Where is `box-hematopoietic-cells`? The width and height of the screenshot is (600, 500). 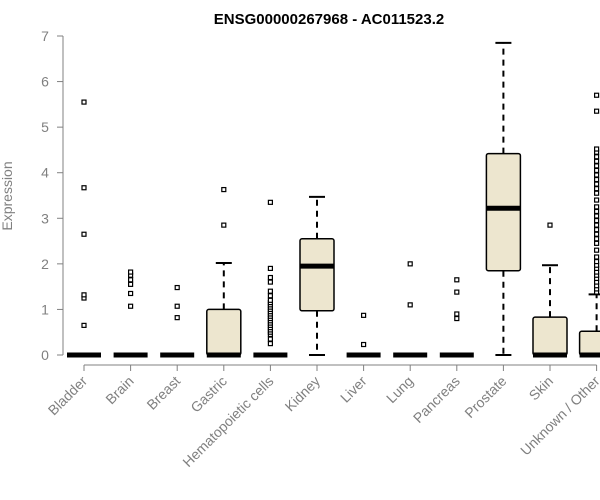 box-hematopoietic-cells is located at coordinates (270, 278).